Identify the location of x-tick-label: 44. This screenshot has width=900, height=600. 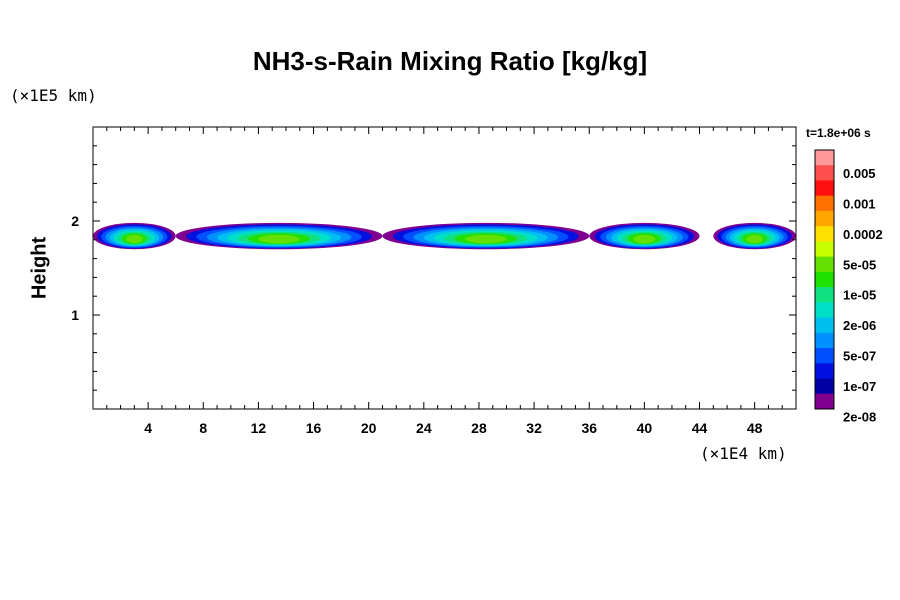
(700, 428).